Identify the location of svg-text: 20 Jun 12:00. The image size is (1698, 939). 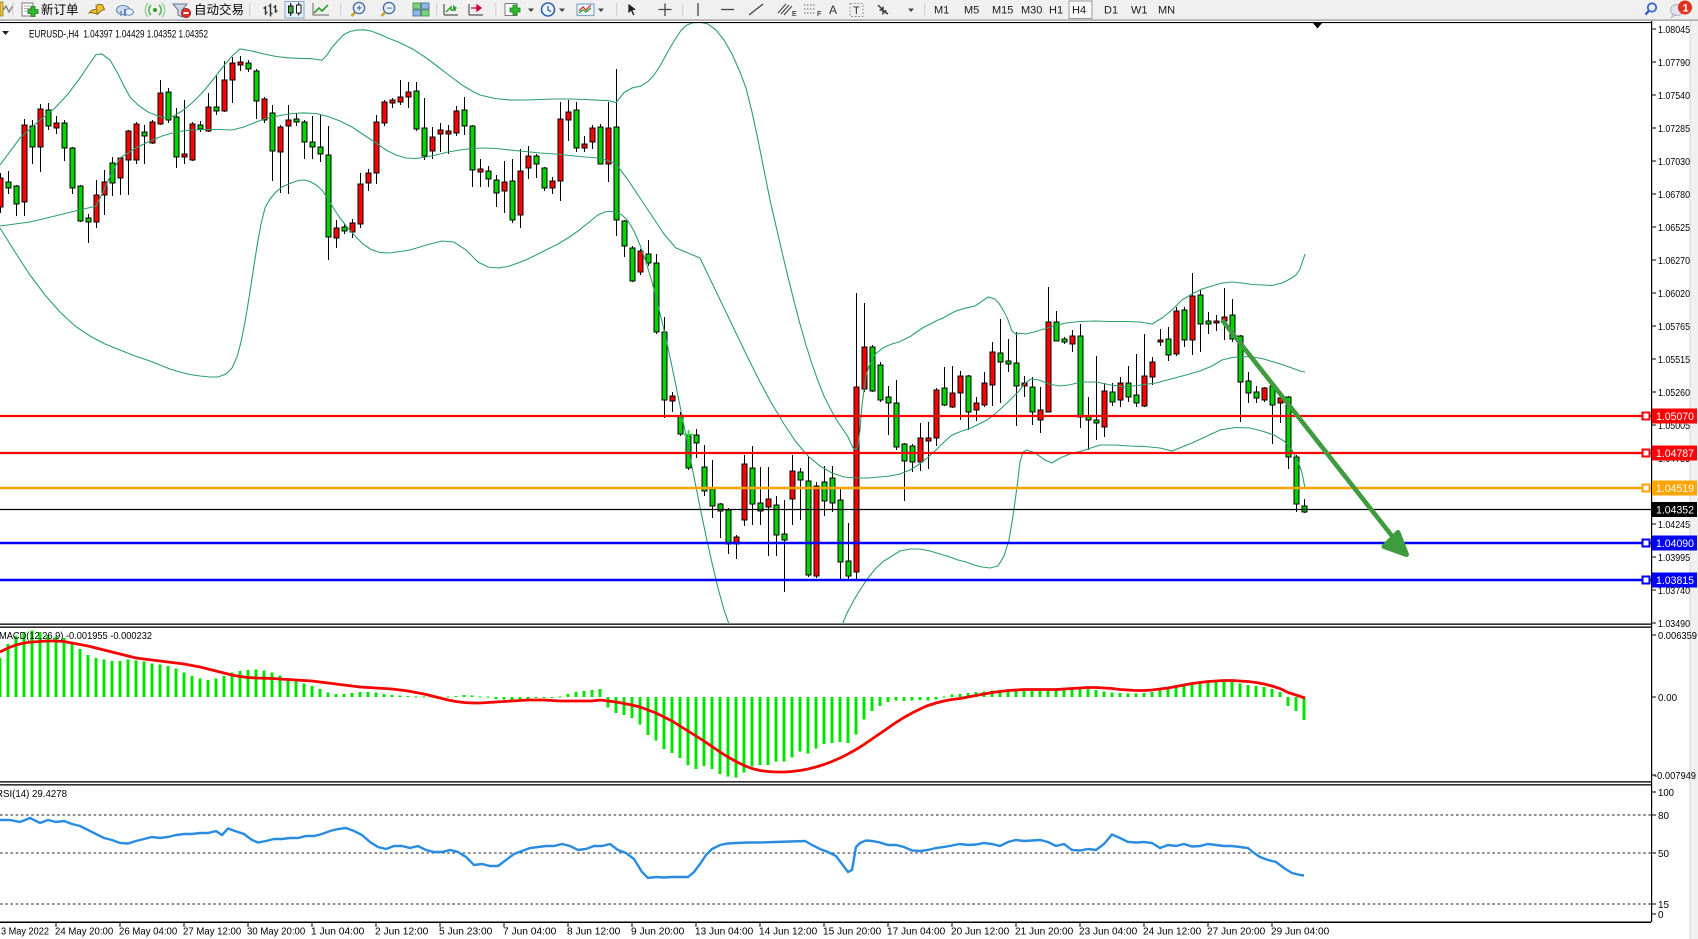
(980, 932).